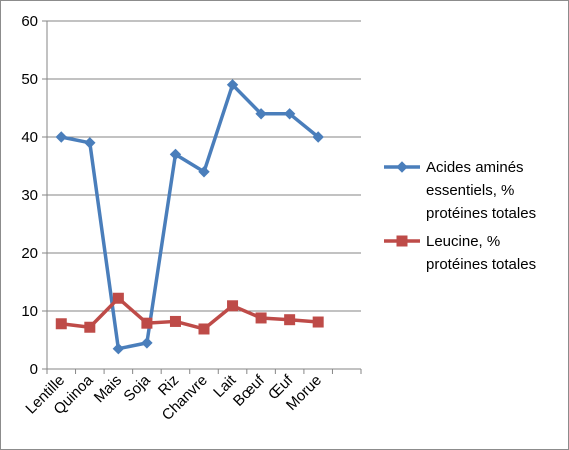  What do you see at coordinates (29, 79) in the screenshot?
I see `y-tick-label: 50` at bounding box center [29, 79].